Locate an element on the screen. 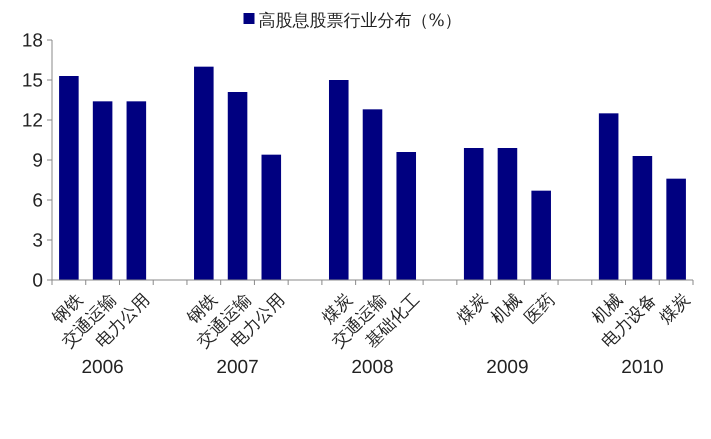 The height and width of the screenshot is (439, 711). text: 2009 is located at coordinates (507, 367).